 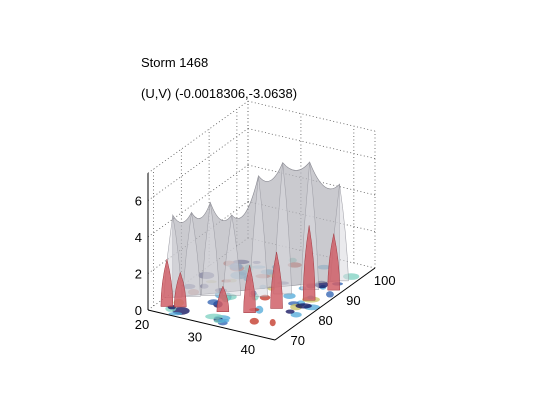 What do you see at coordinates (174, 62) in the screenshot?
I see `chart-title: Storm 1468` at bounding box center [174, 62].